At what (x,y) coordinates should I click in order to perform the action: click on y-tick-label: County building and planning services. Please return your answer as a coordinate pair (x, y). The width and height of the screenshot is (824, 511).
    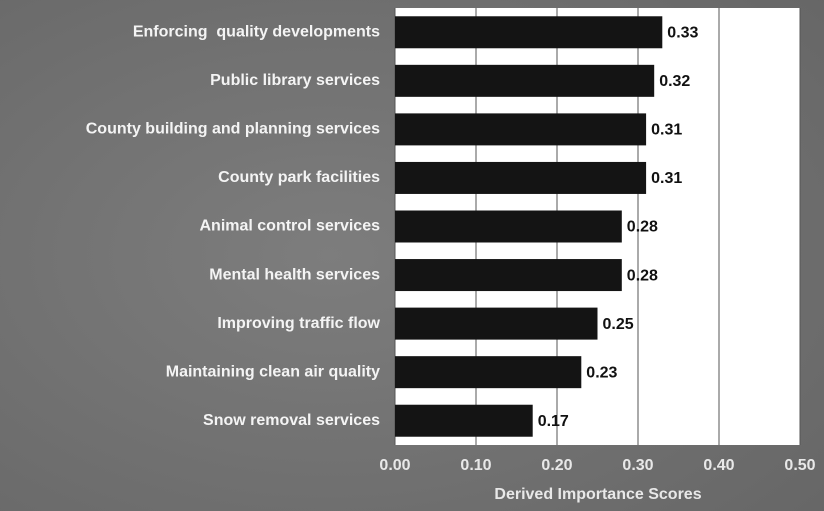
    Looking at the image, I should click on (233, 129).